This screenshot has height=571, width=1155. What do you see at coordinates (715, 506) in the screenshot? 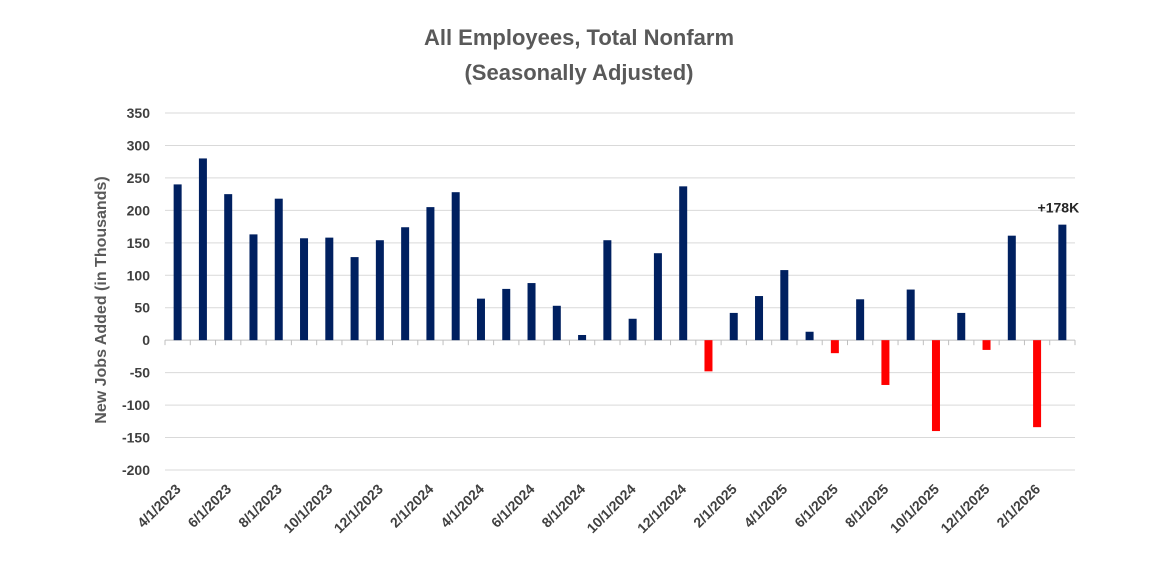
I see `x-tick-label: 2/1/2025` at bounding box center [715, 506].